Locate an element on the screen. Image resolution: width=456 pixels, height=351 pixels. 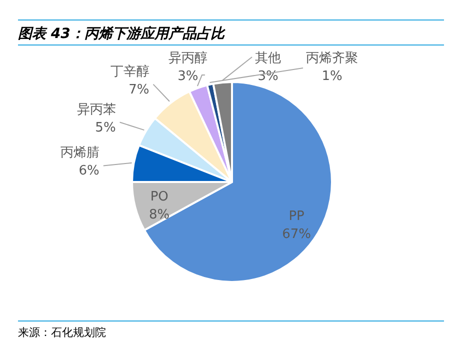
data-label: 3% is located at coordinates (188, 76).